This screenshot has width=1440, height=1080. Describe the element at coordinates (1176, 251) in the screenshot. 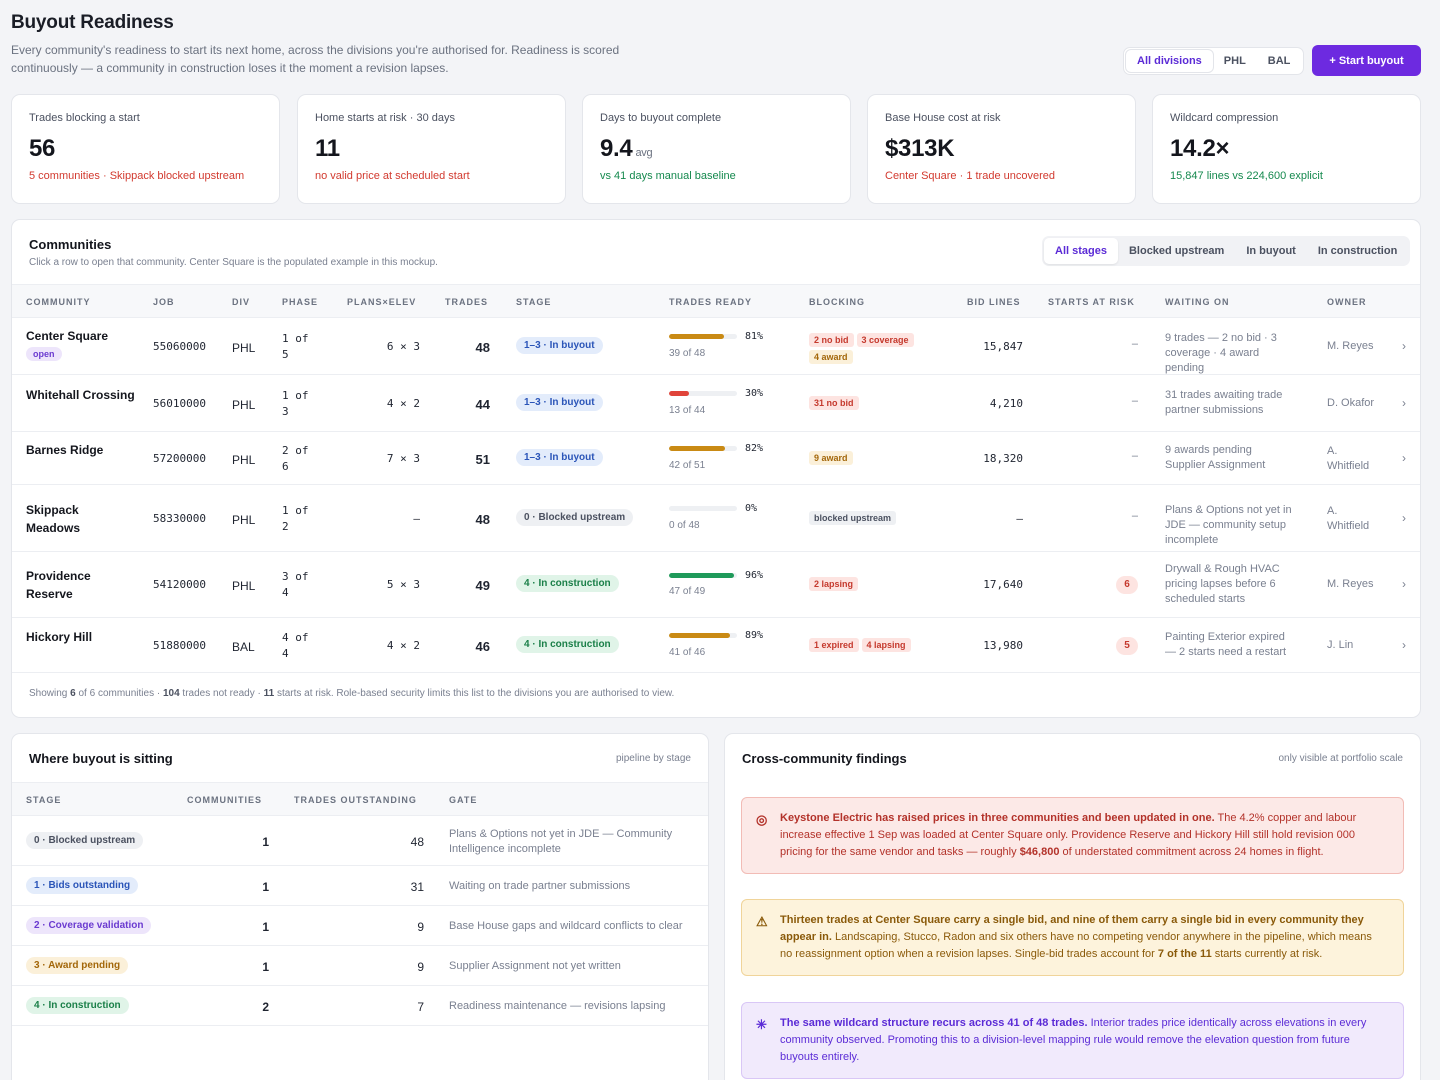

I see `stage-filter-blocked-upstream: Blocked upstream` at that location.